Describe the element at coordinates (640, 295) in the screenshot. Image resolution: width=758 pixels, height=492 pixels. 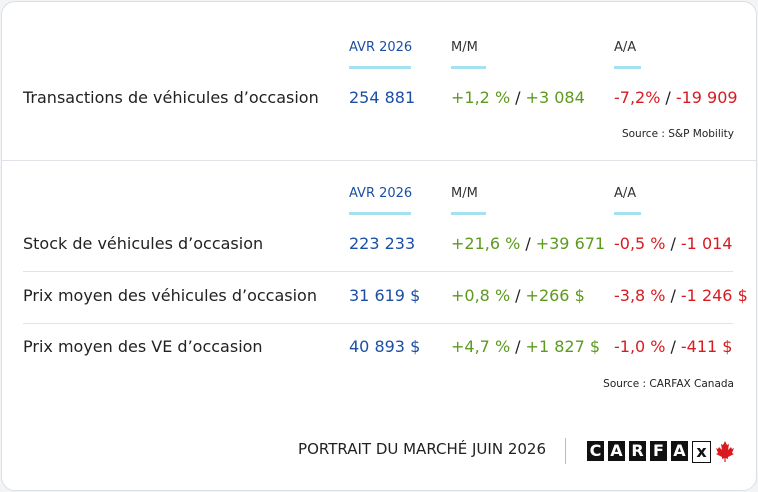
I see `aa-pct: -3,8 %` at that location.